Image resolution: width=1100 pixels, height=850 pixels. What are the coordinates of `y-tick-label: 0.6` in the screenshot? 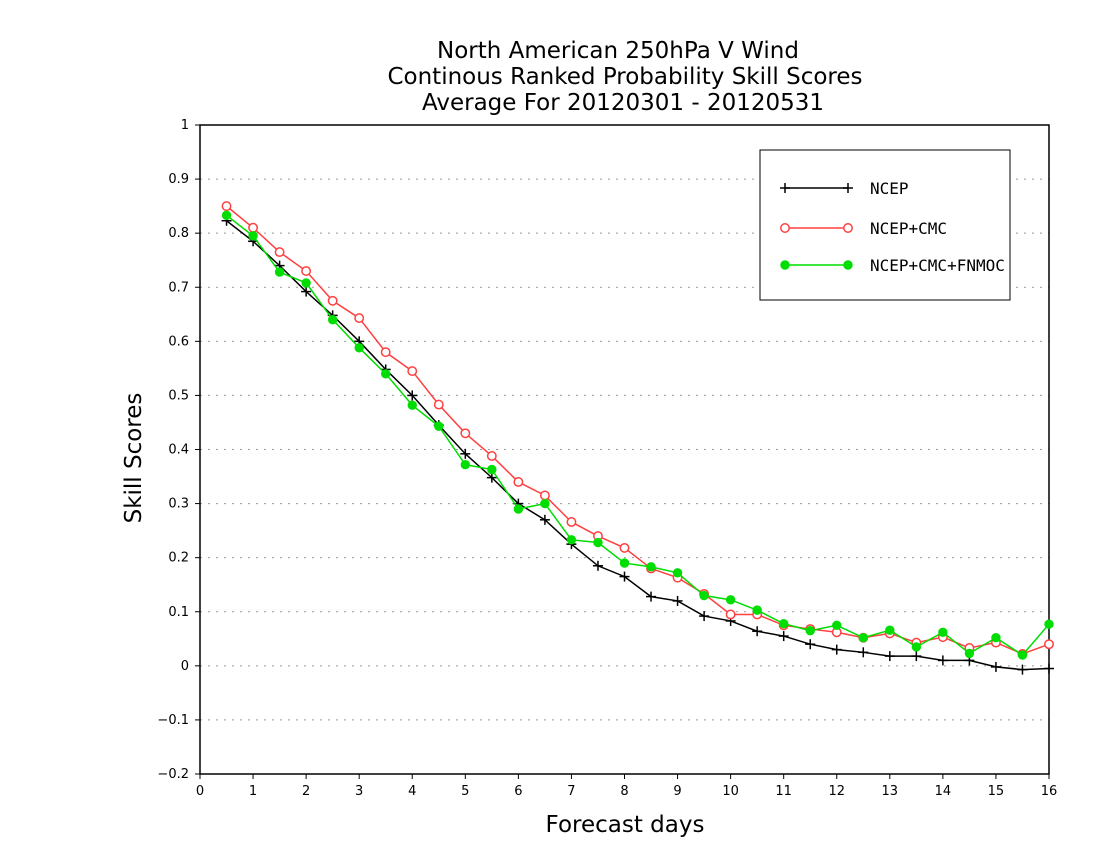 It's located at (178, 341).